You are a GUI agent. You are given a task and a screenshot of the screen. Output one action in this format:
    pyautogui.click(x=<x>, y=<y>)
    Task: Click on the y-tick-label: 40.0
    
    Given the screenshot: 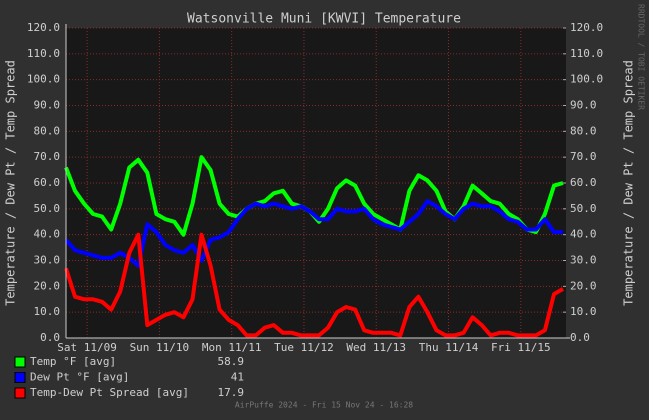 What is the action you would take?
    pyautogui.click(x=47, y=234)
    